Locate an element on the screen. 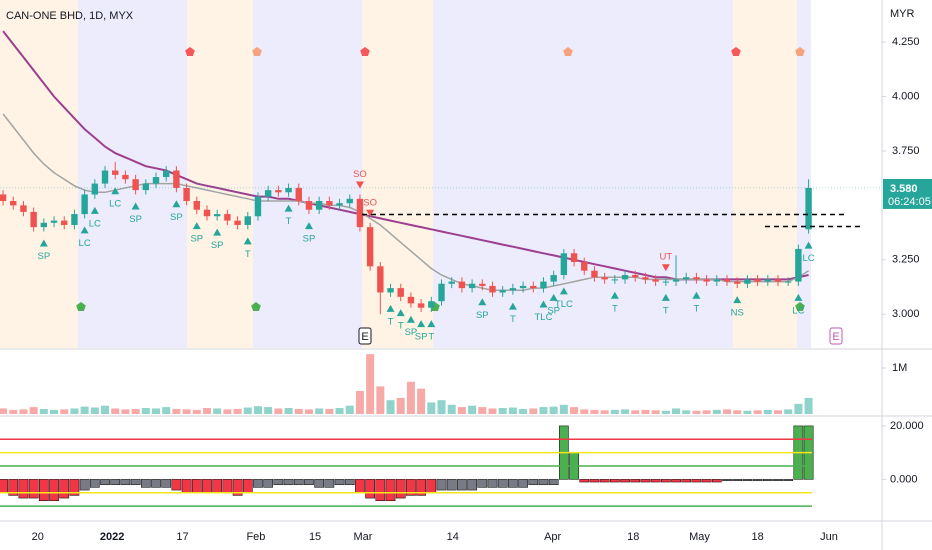 The width and height of the screenshot is (932, 550). currency: MYR is located at coordinates (902, 14).